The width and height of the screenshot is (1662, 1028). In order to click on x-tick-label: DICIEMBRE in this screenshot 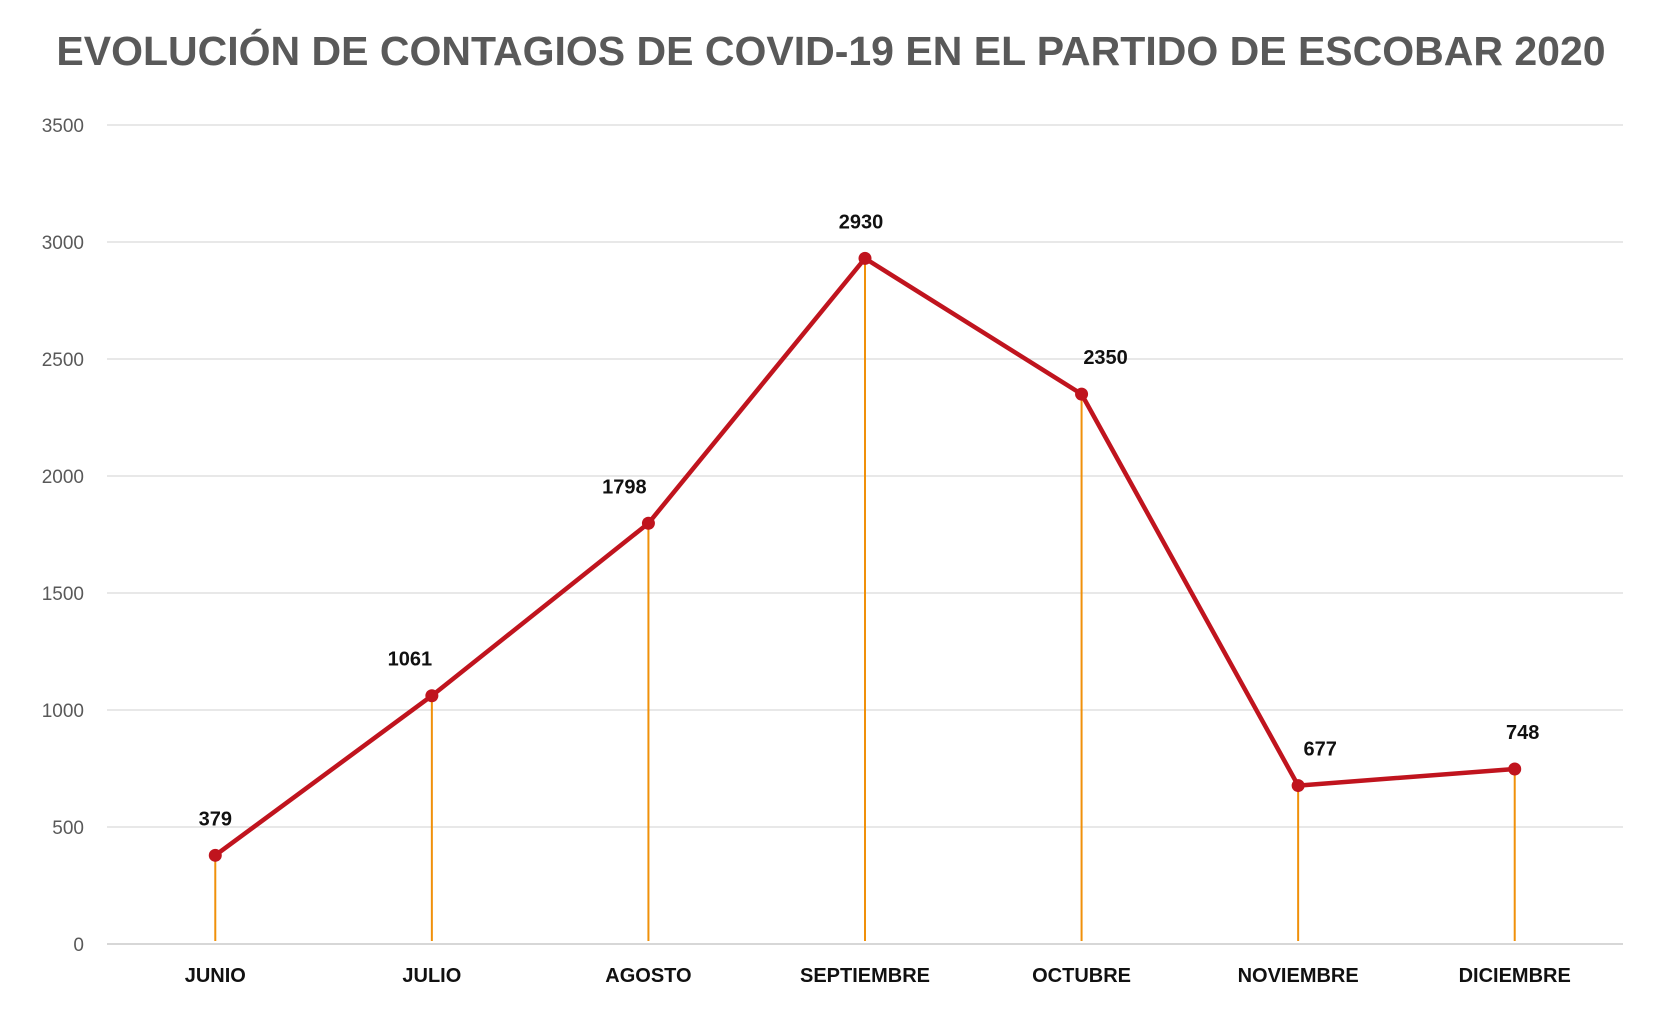, I will do `click(1515, 976)`.